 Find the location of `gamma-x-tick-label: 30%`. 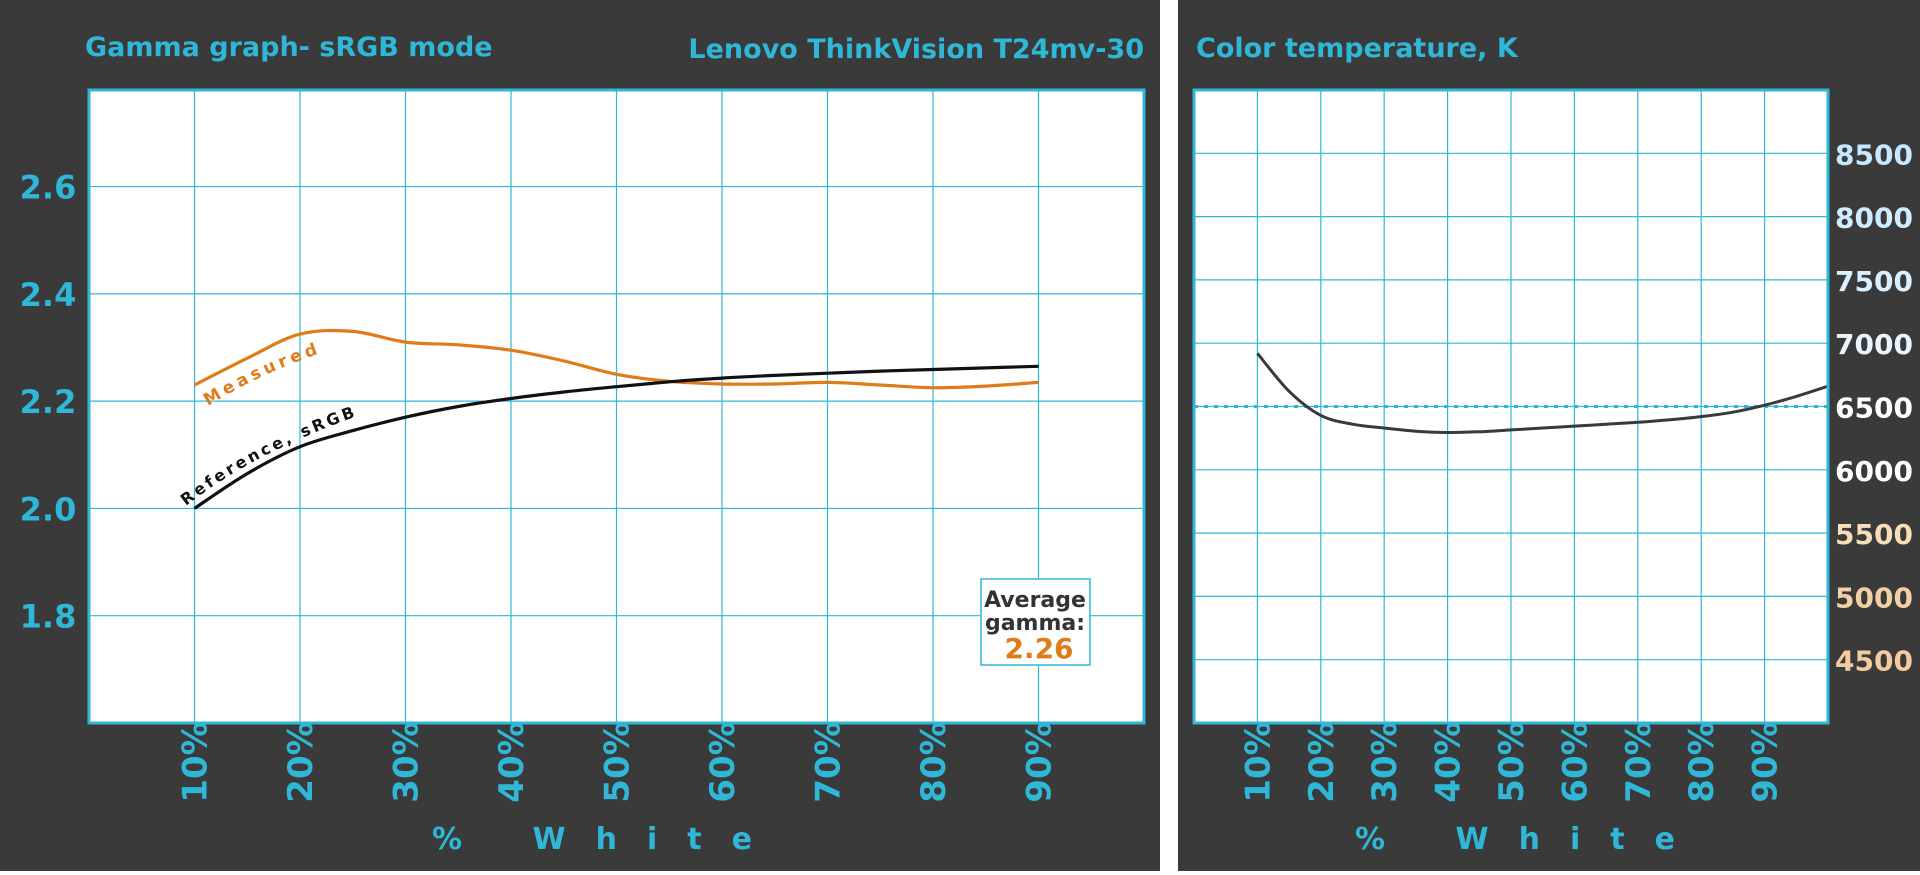

gamma-x-tick-label: 30% is located at coordinates (407, 761).